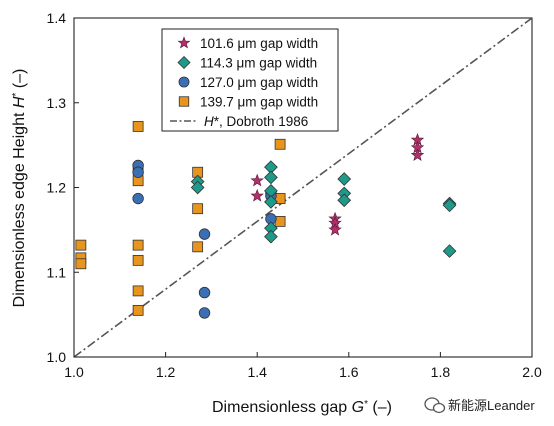  Describe the element at coordinates (491, 405) in the screenshot. I see `watermark-text: 新能源Leander` at that location.